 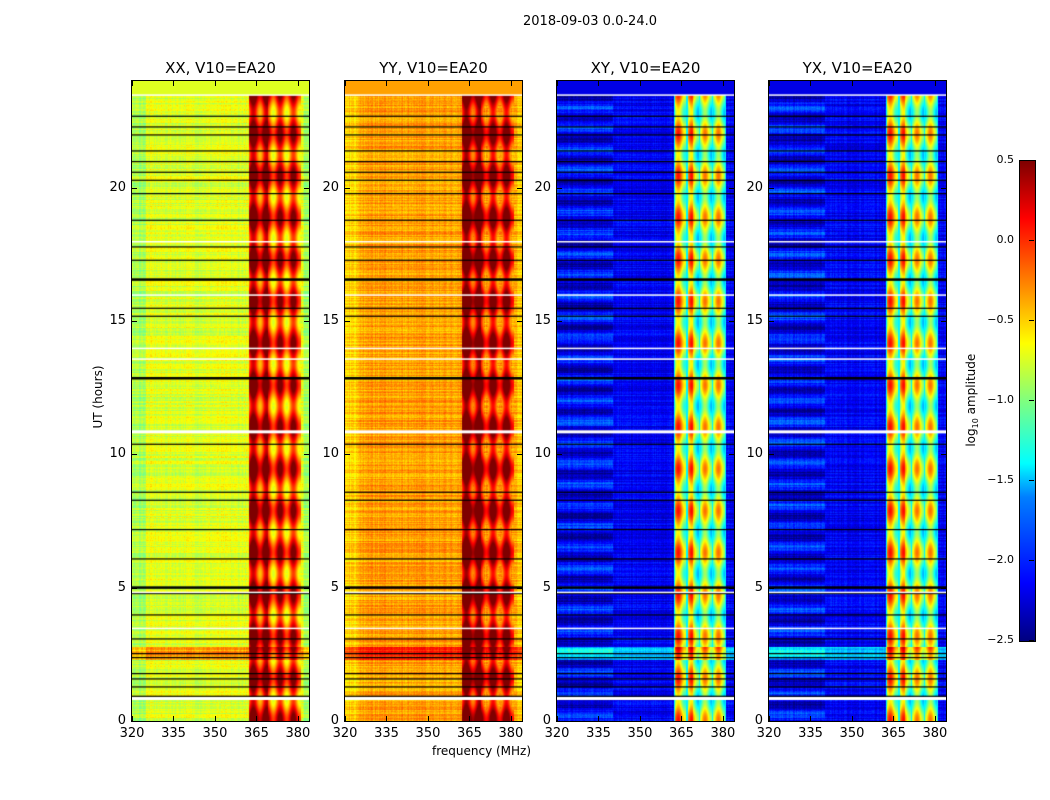 I want to click on x-axis-label: frequency (MHz), so click(x=482, y=751).